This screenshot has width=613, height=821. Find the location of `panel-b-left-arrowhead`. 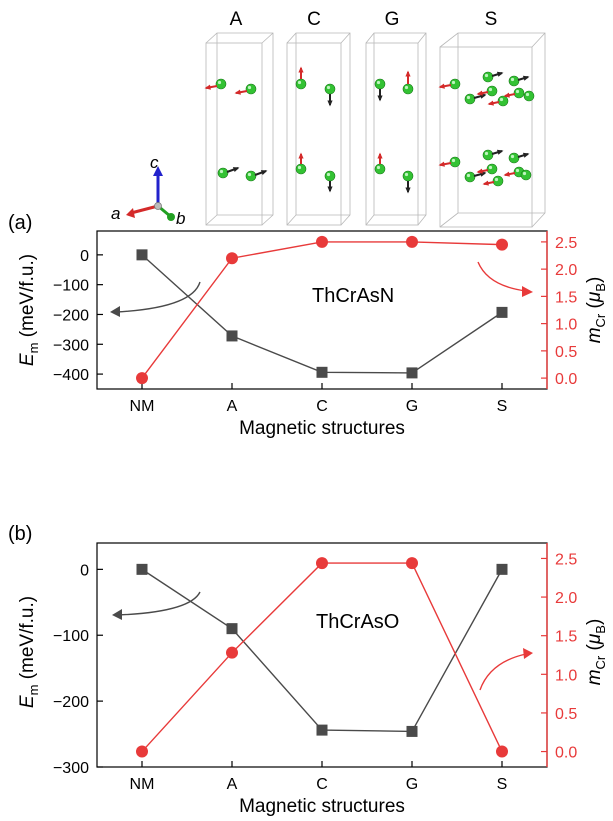

panel-b-left-arrowhead is located at coordinates (117, 614).